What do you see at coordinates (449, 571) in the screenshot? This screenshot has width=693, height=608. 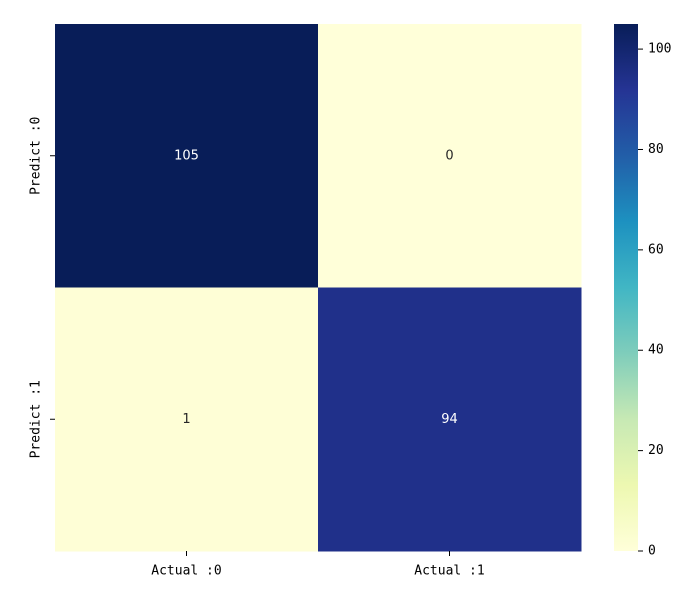 I see `x-tick-label: Actual :1` at bounding box center [449, 571].